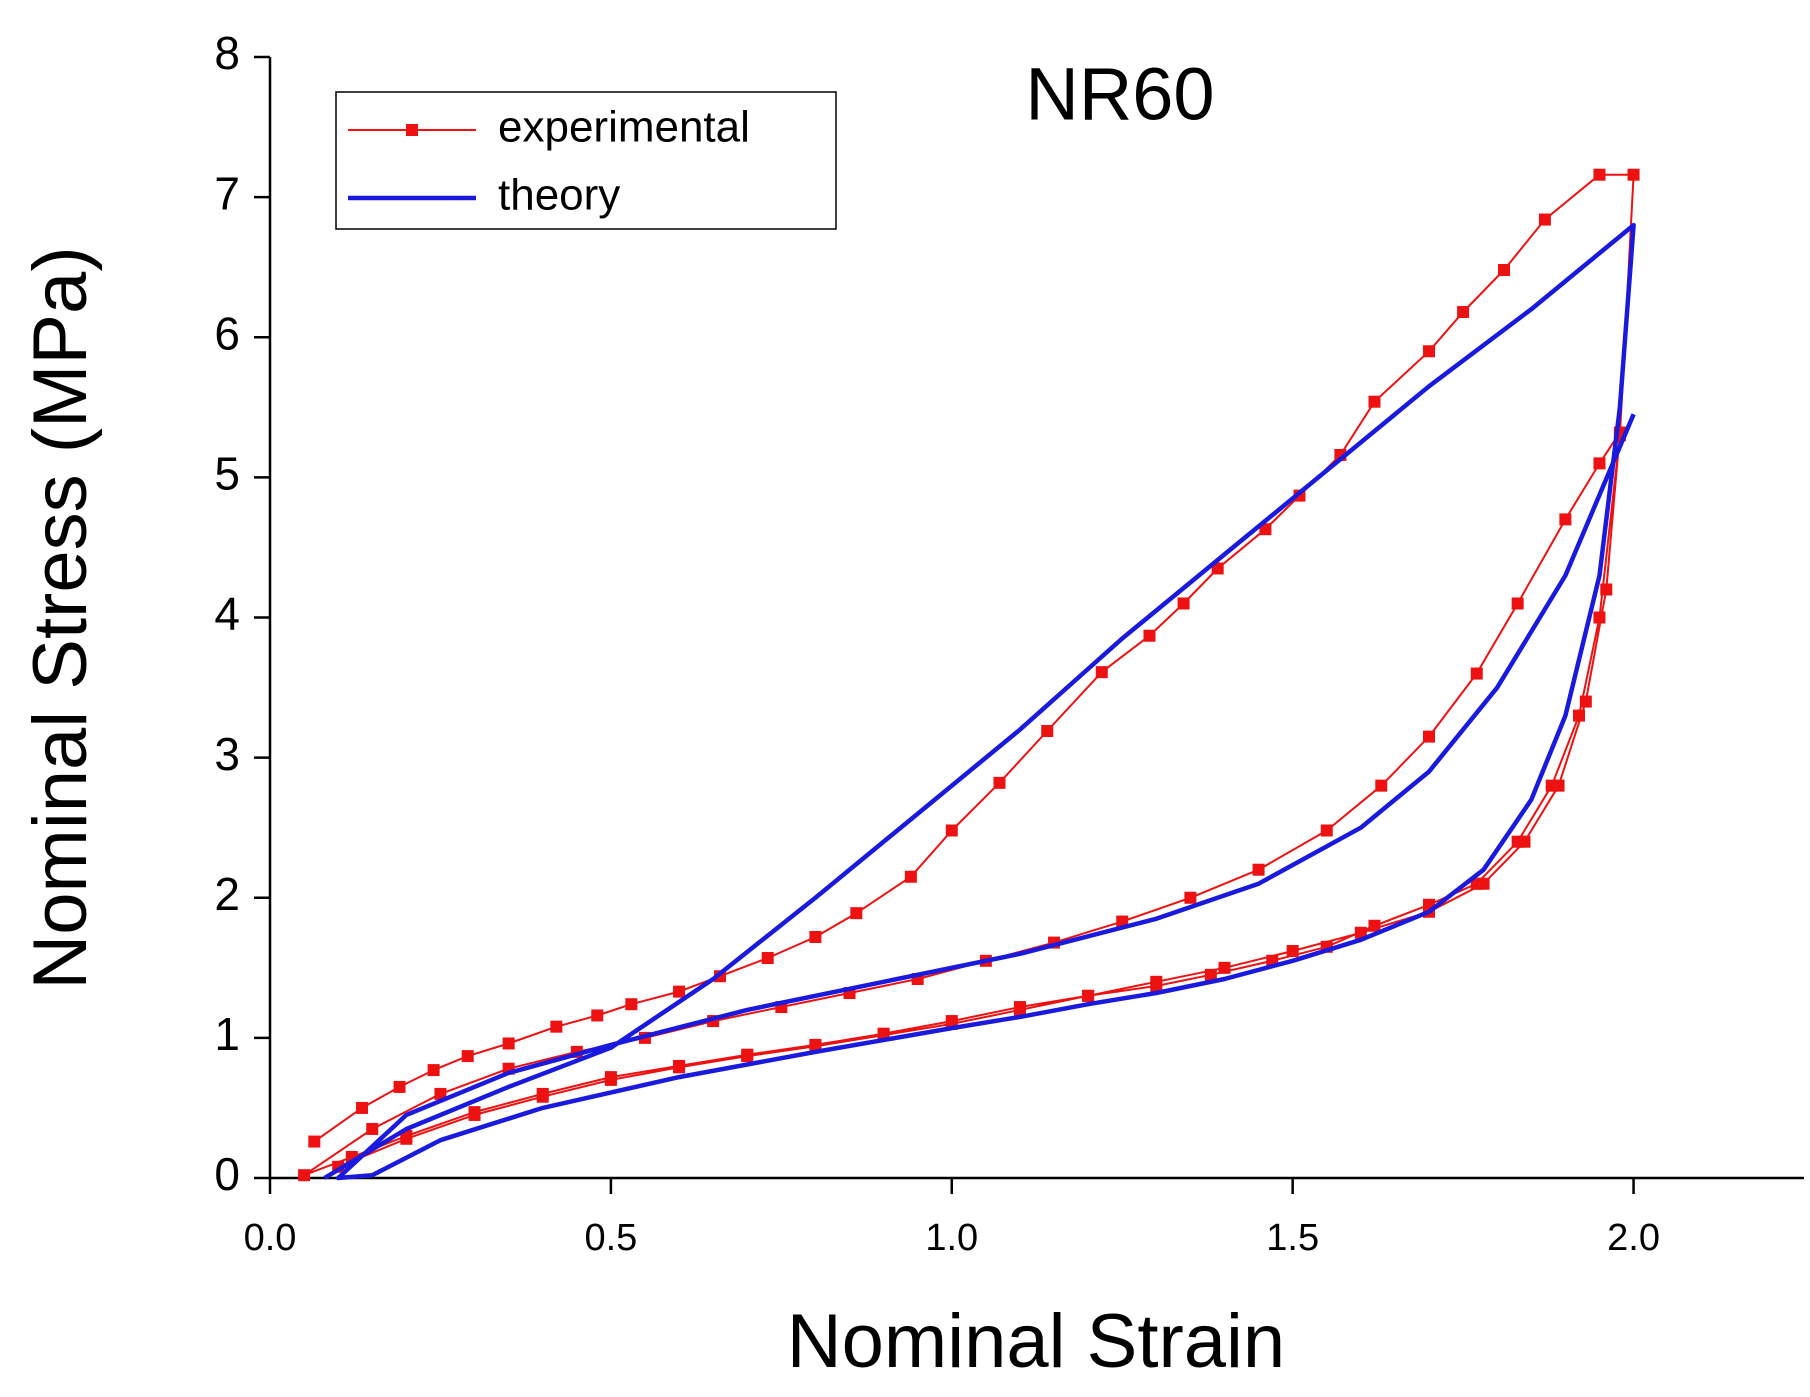  Describe the element at coordinates (1119, 94) in the screenshot. I see `chart-title: NR60` at that location.